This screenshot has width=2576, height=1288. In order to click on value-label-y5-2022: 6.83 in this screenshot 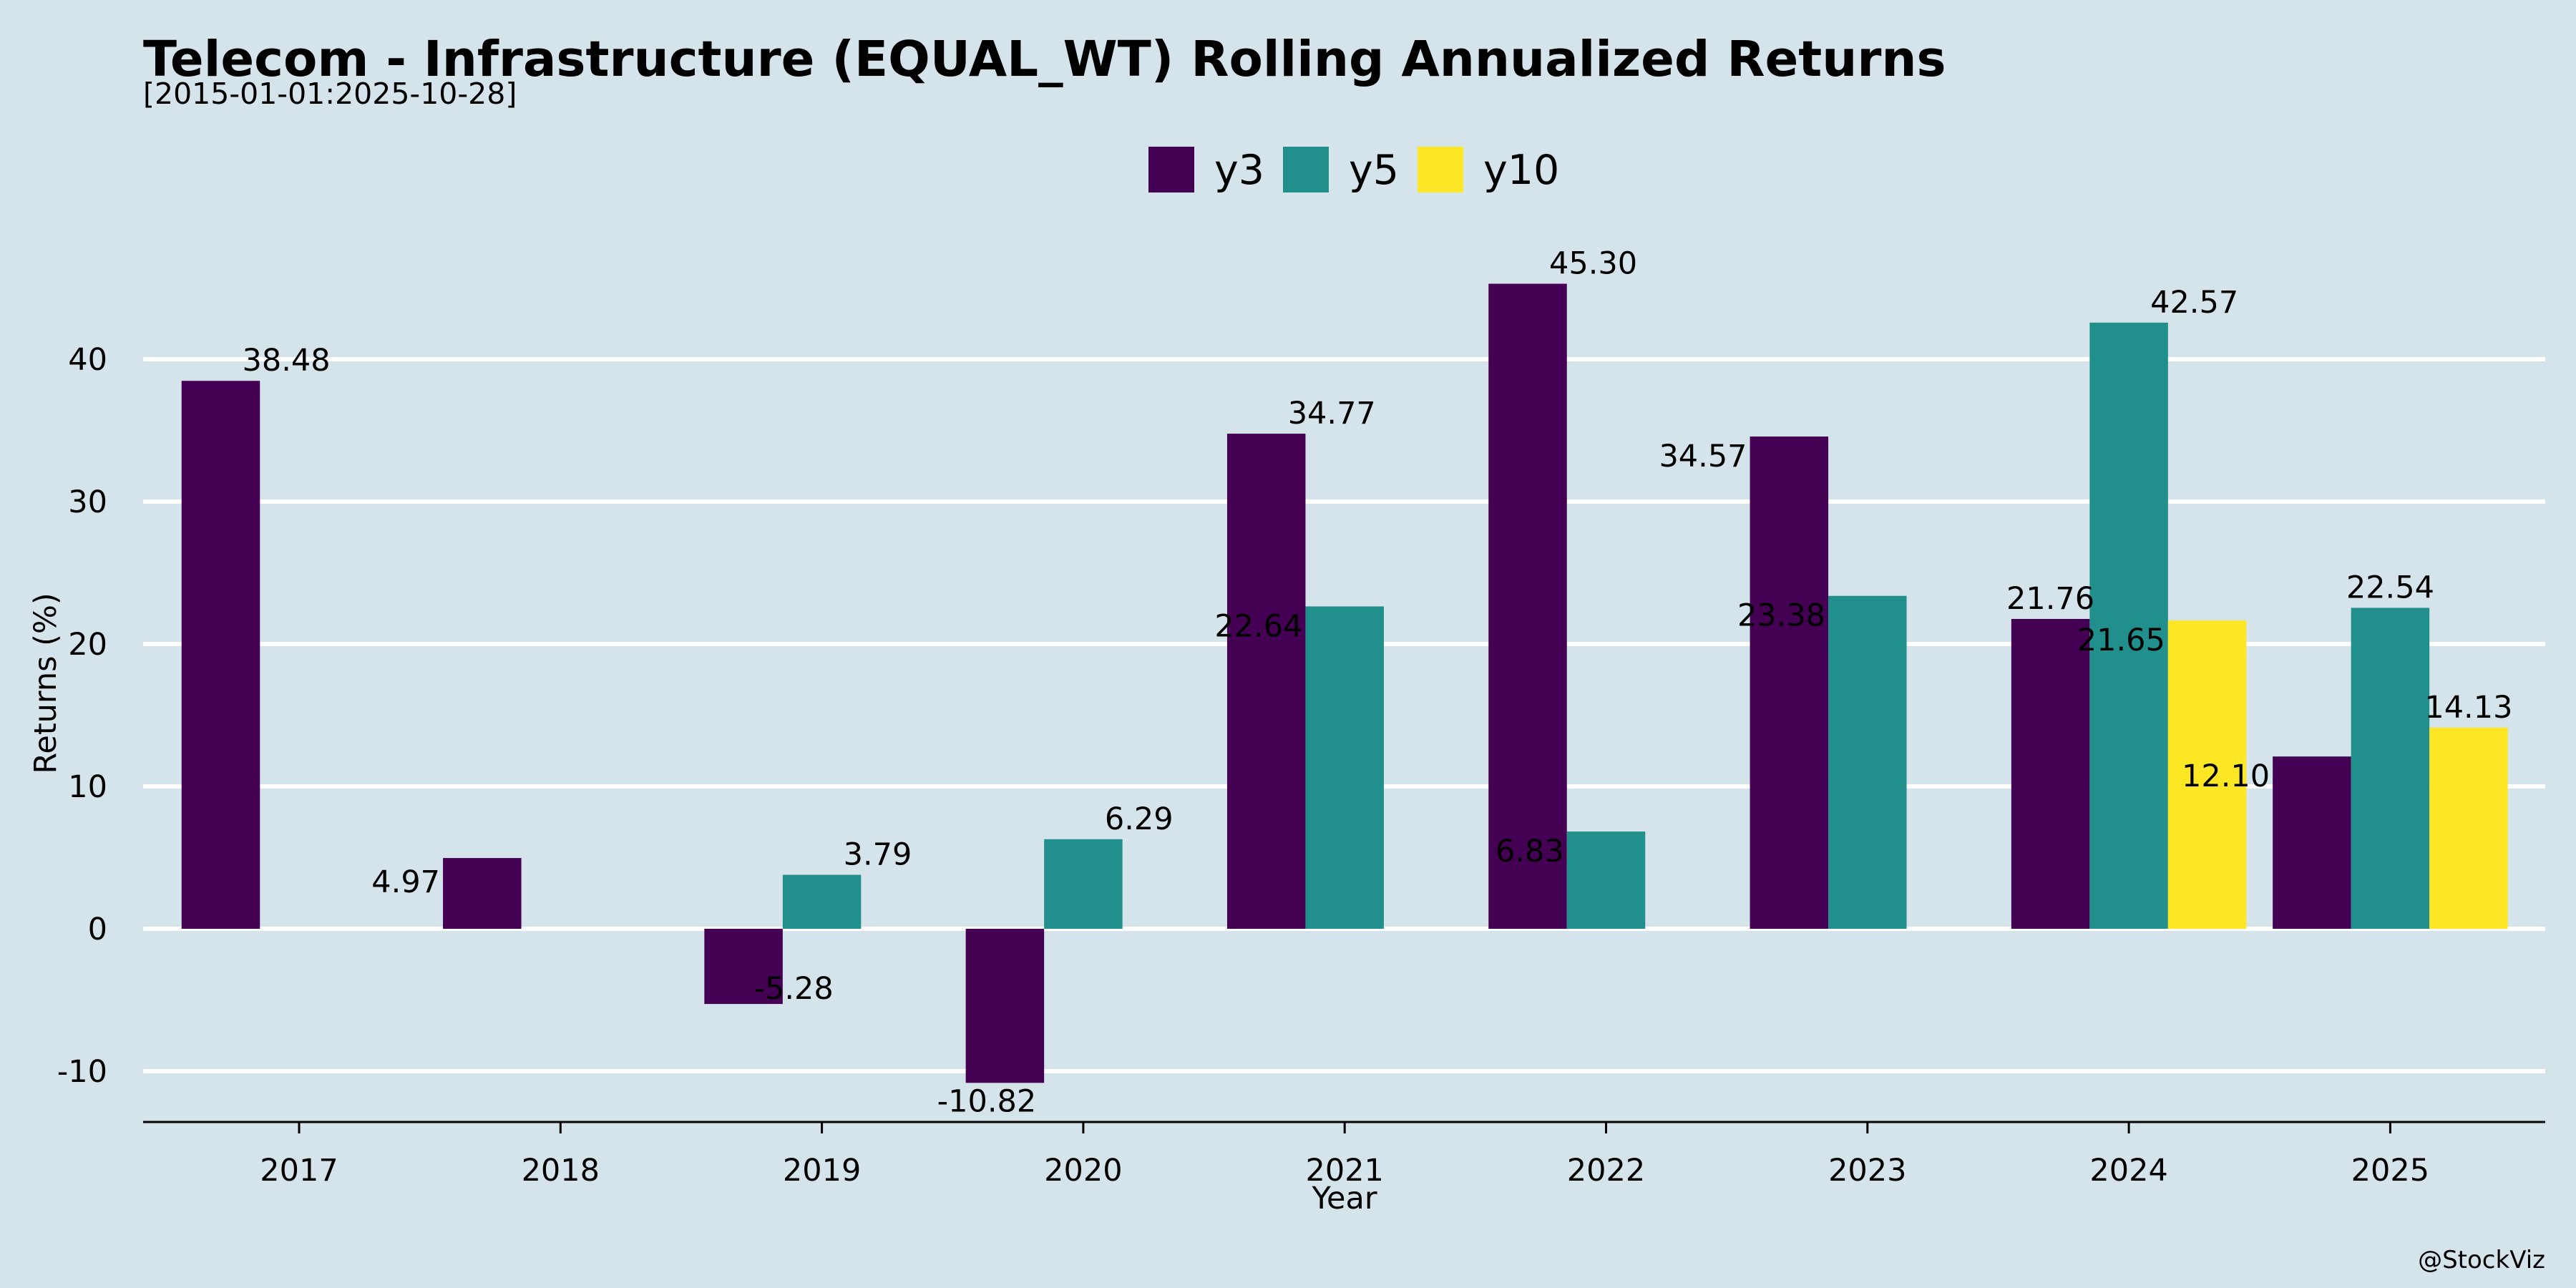, I will do `click(1530, 851)`.